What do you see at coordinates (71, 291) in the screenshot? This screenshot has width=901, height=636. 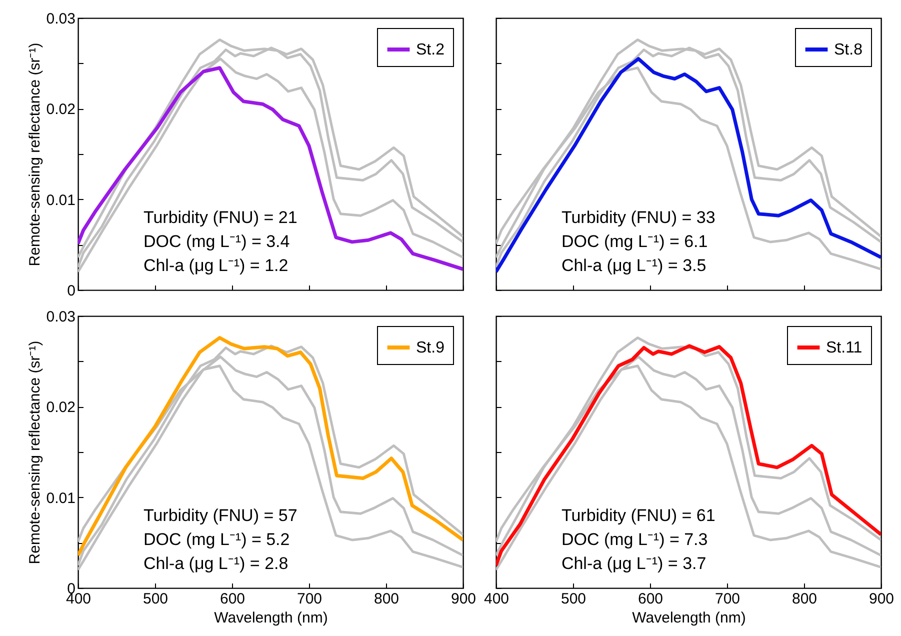 I see `y-tick-label: 0` at bounding box center [71, 291].